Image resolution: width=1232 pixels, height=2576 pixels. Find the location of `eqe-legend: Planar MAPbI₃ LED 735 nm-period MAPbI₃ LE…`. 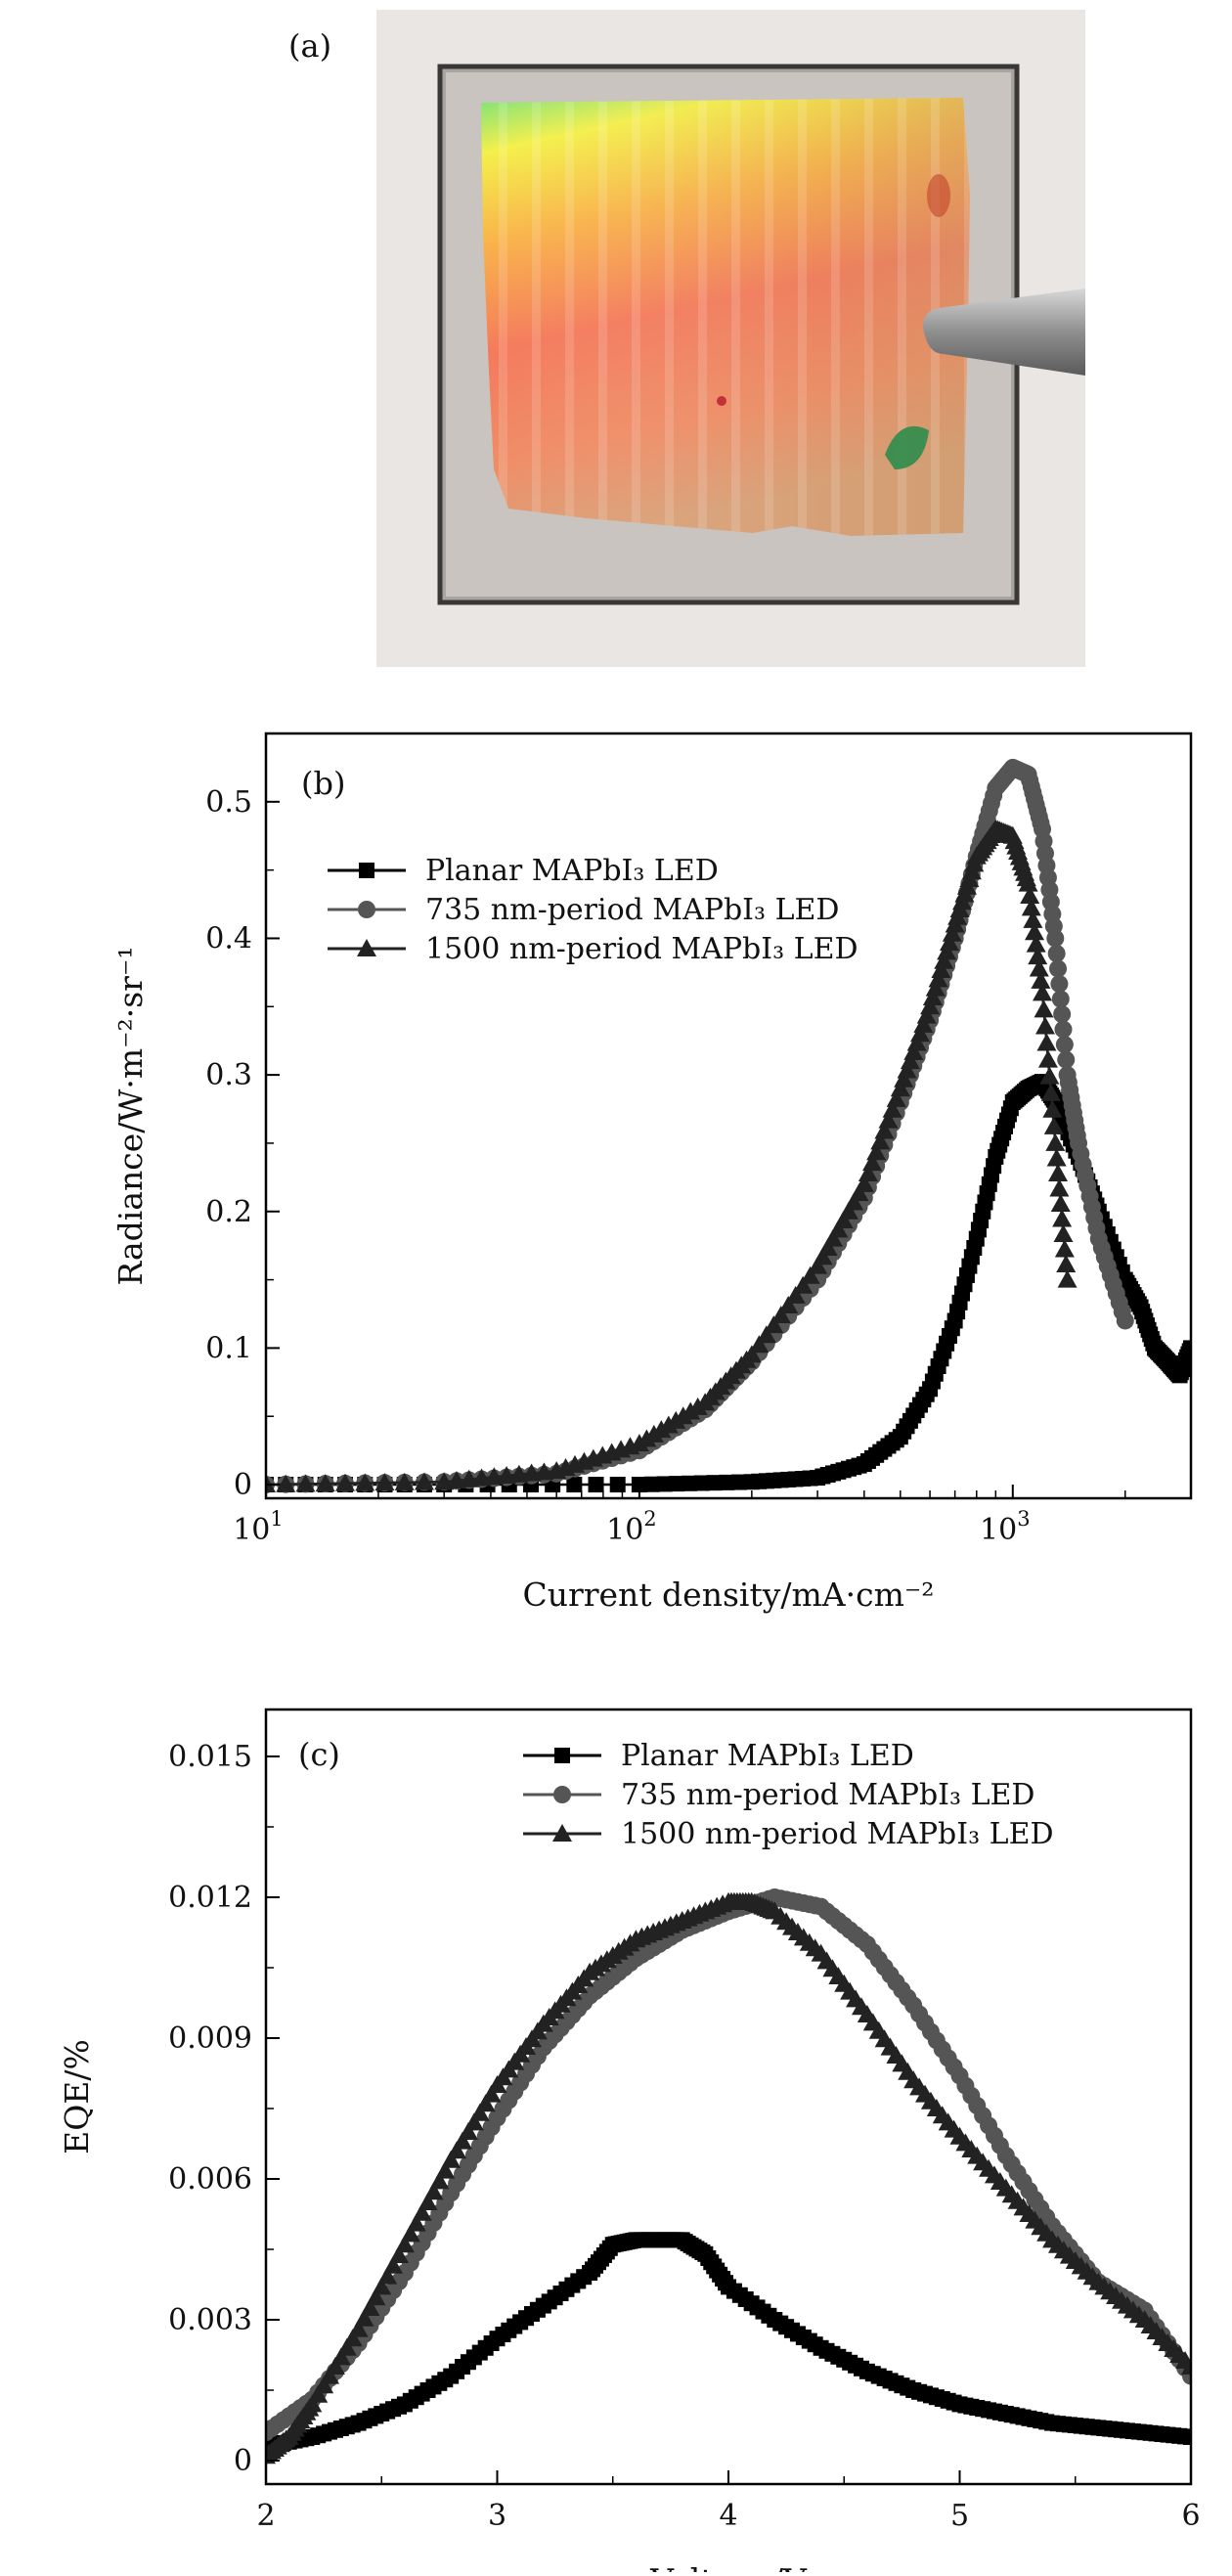

eqe-legend: Planar MAPbI₃ LED 735 nm-period MAPbI₃ LE… is located at coordinates (788, 1795).